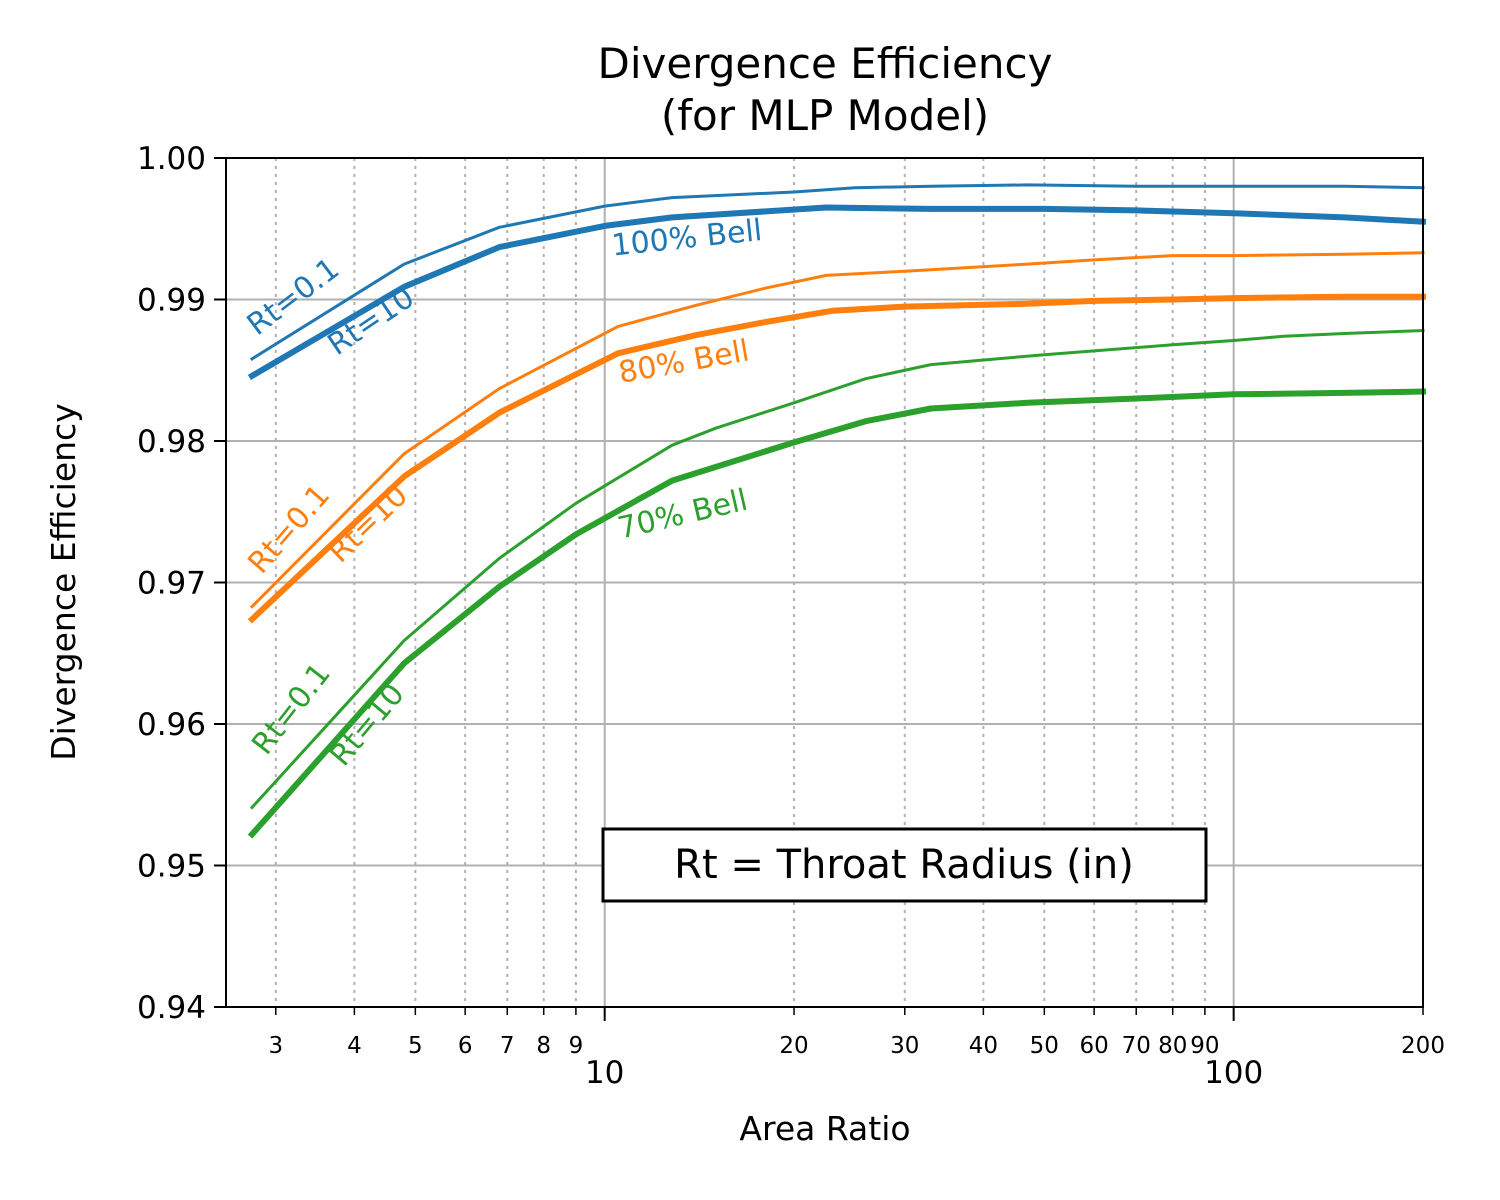 This screenshot has height=1200, width=1500. What do you see at coordinates (371, 321) in the screenshot?
I see `curve-label: Rt=10` at bounding box center [371, 321].